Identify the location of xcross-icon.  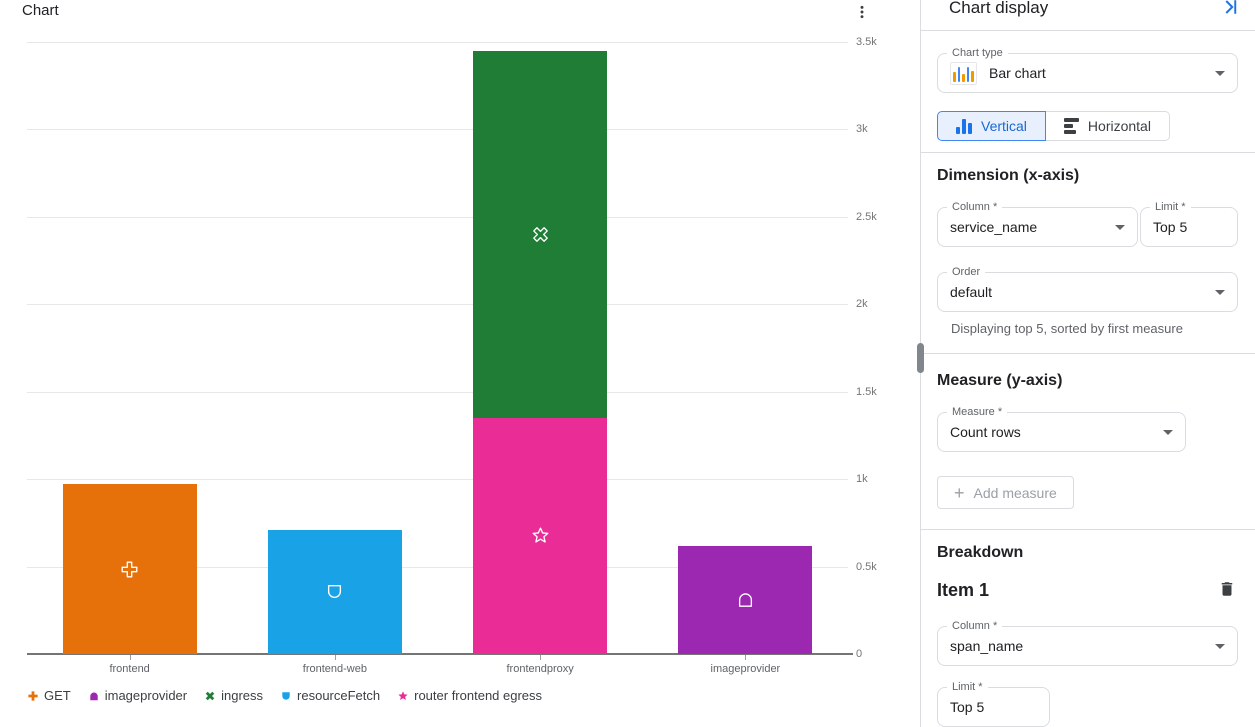
(540, 234).